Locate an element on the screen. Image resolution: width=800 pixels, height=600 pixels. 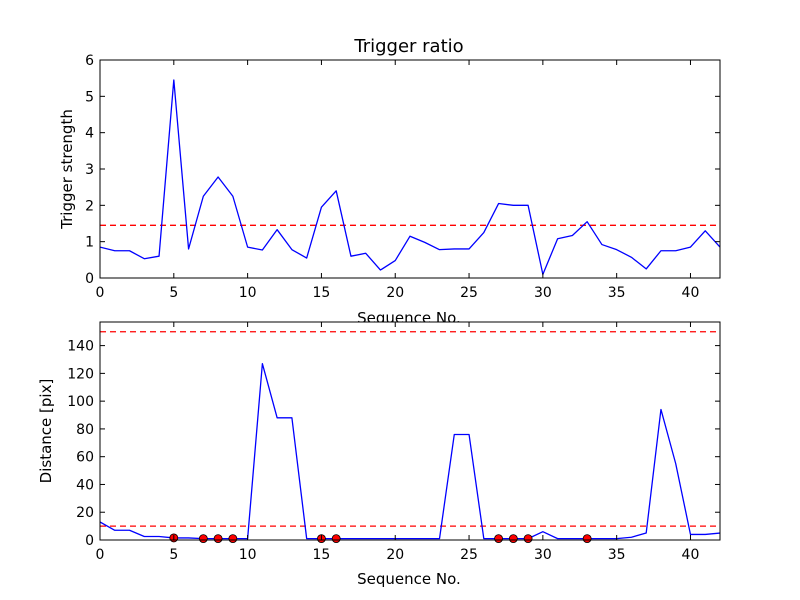
y-tick-label: 20 is located at coordinates (85, 513).